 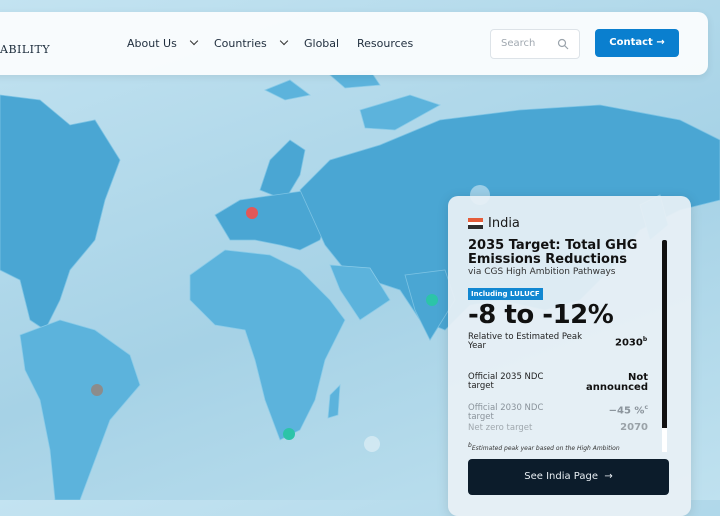 I want to click on europe, so click(x=272, y=220).